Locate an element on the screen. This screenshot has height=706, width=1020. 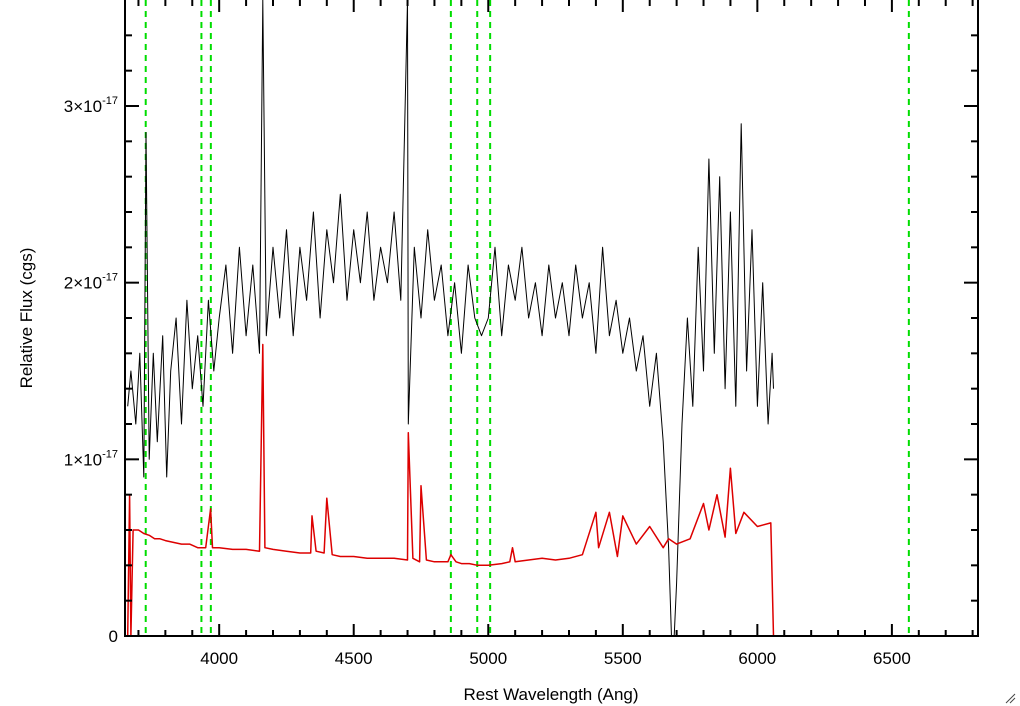
y-tick-label: 1×10⁻¹⁷ is located at coordinates (91, 458).